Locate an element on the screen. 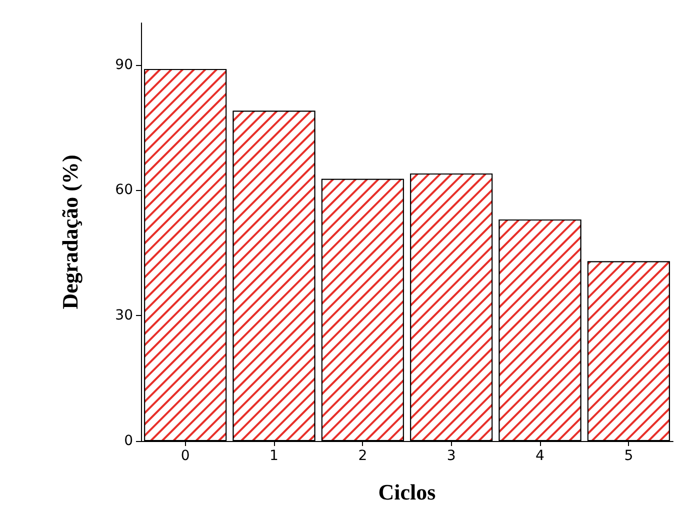 The image size is (685, 516). x-axis-title: Ciclos is located at coordinates (407, 492).